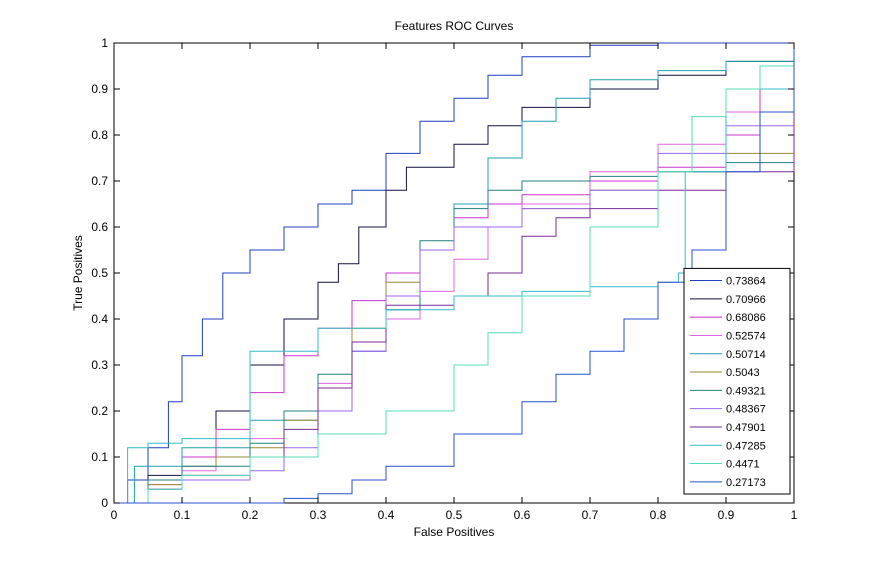 The width and height of the screenshot is (878, 570). I want to click on legend-box, so click(737, 381).